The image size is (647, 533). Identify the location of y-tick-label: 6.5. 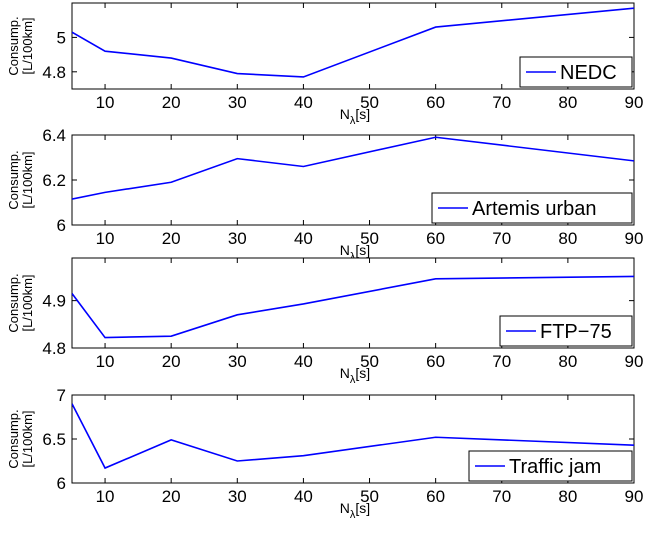
(54, 439).